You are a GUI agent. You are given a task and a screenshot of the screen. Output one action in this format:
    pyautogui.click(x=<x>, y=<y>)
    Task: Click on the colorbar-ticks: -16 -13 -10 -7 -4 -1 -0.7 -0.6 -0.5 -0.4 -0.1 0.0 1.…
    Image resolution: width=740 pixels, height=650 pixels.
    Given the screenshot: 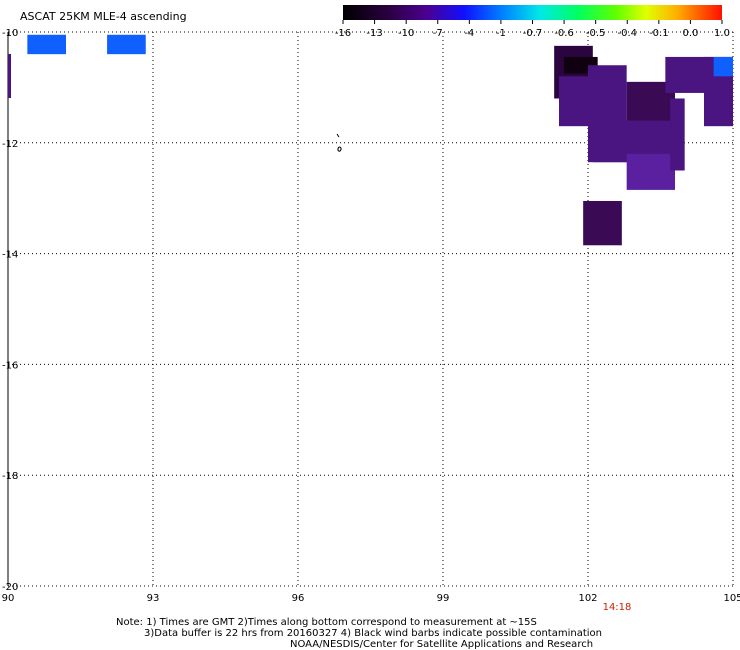 What is the action you would take?
    pyautogui.click(x=532, y=29)
    